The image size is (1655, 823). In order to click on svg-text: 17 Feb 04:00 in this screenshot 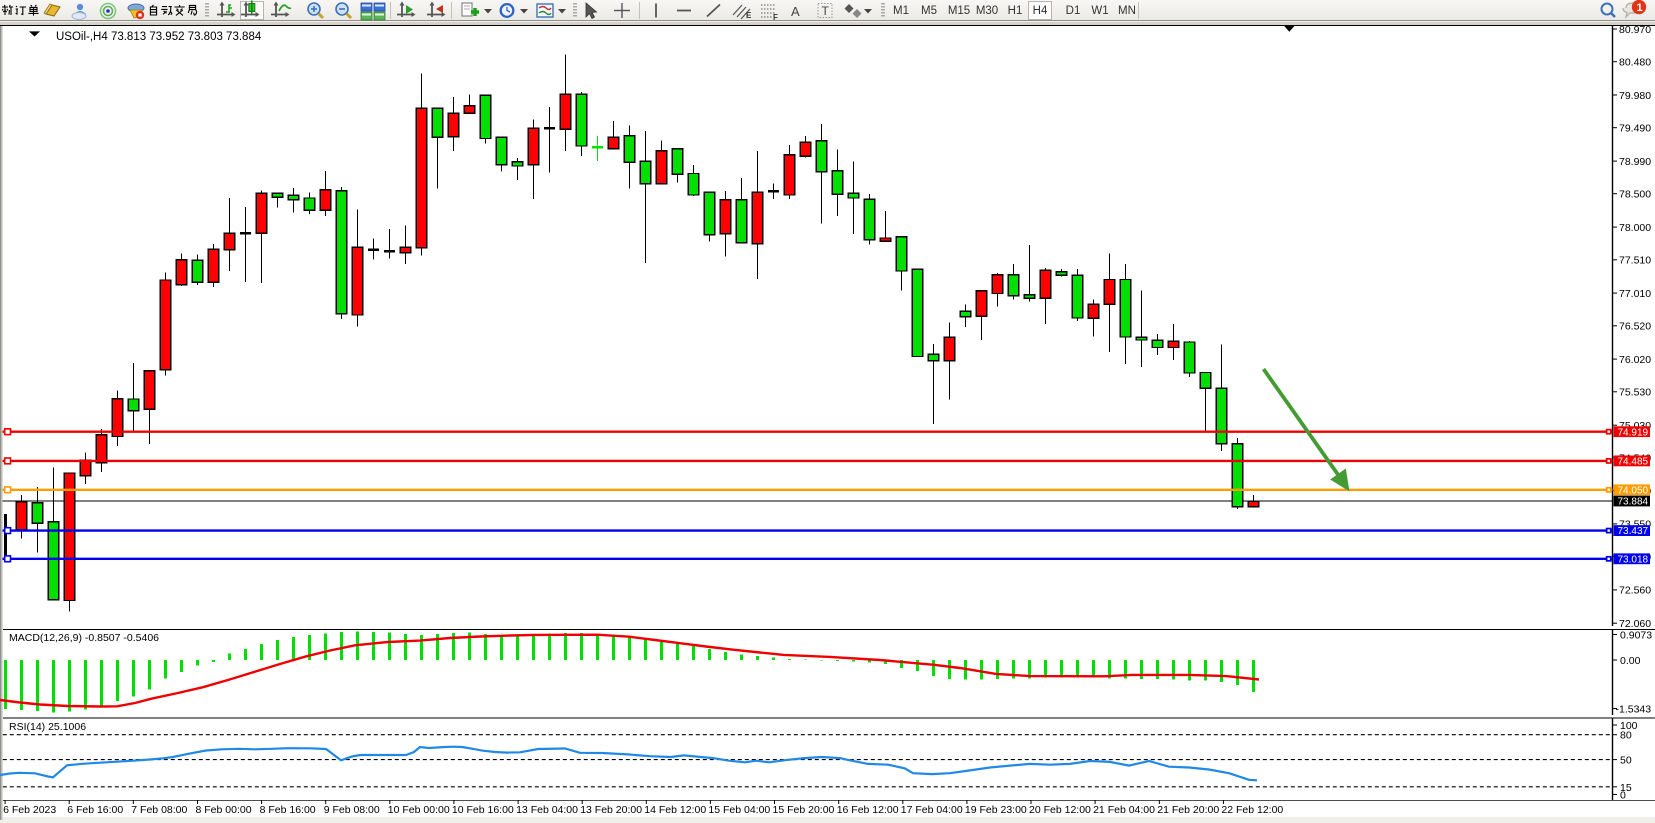, I will do `click(932, 810)`.